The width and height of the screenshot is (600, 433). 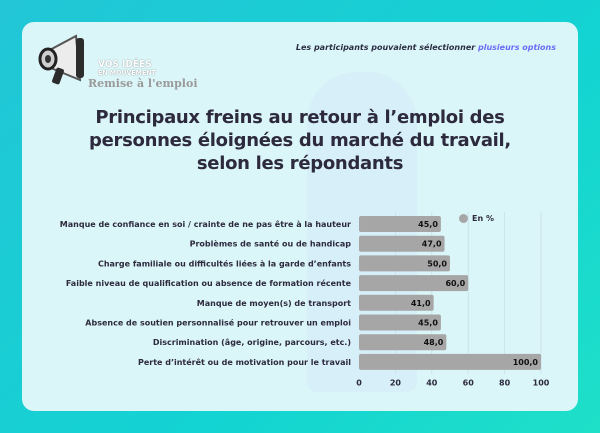 What do you see at coordinates (463, 218) in the screenshot?
I see `legend-swatch` at bounding box center [463, 218].